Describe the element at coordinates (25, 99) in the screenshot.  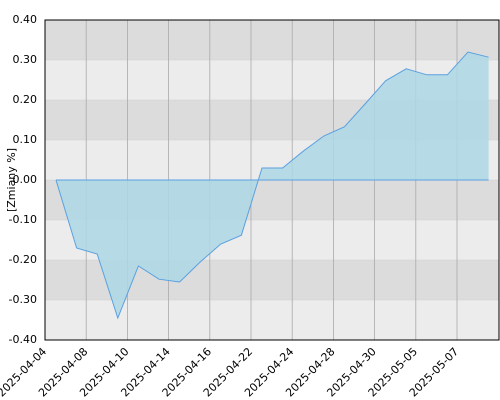
I see `y-tick-label: 0.20` at that location.